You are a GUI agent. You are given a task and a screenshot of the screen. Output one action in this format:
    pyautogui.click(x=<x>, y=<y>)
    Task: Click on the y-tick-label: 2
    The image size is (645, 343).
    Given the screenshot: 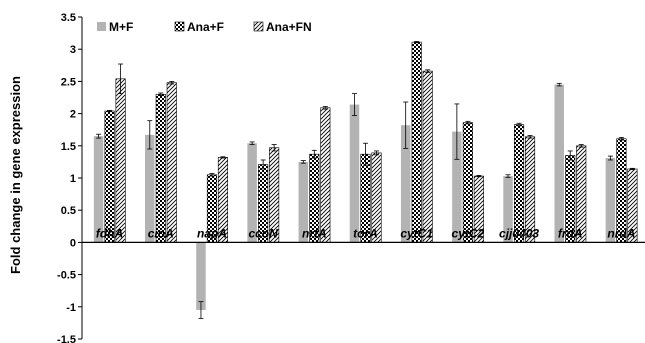 What is the action you would take?
    pyautogui.click(x=73, y=115)
    